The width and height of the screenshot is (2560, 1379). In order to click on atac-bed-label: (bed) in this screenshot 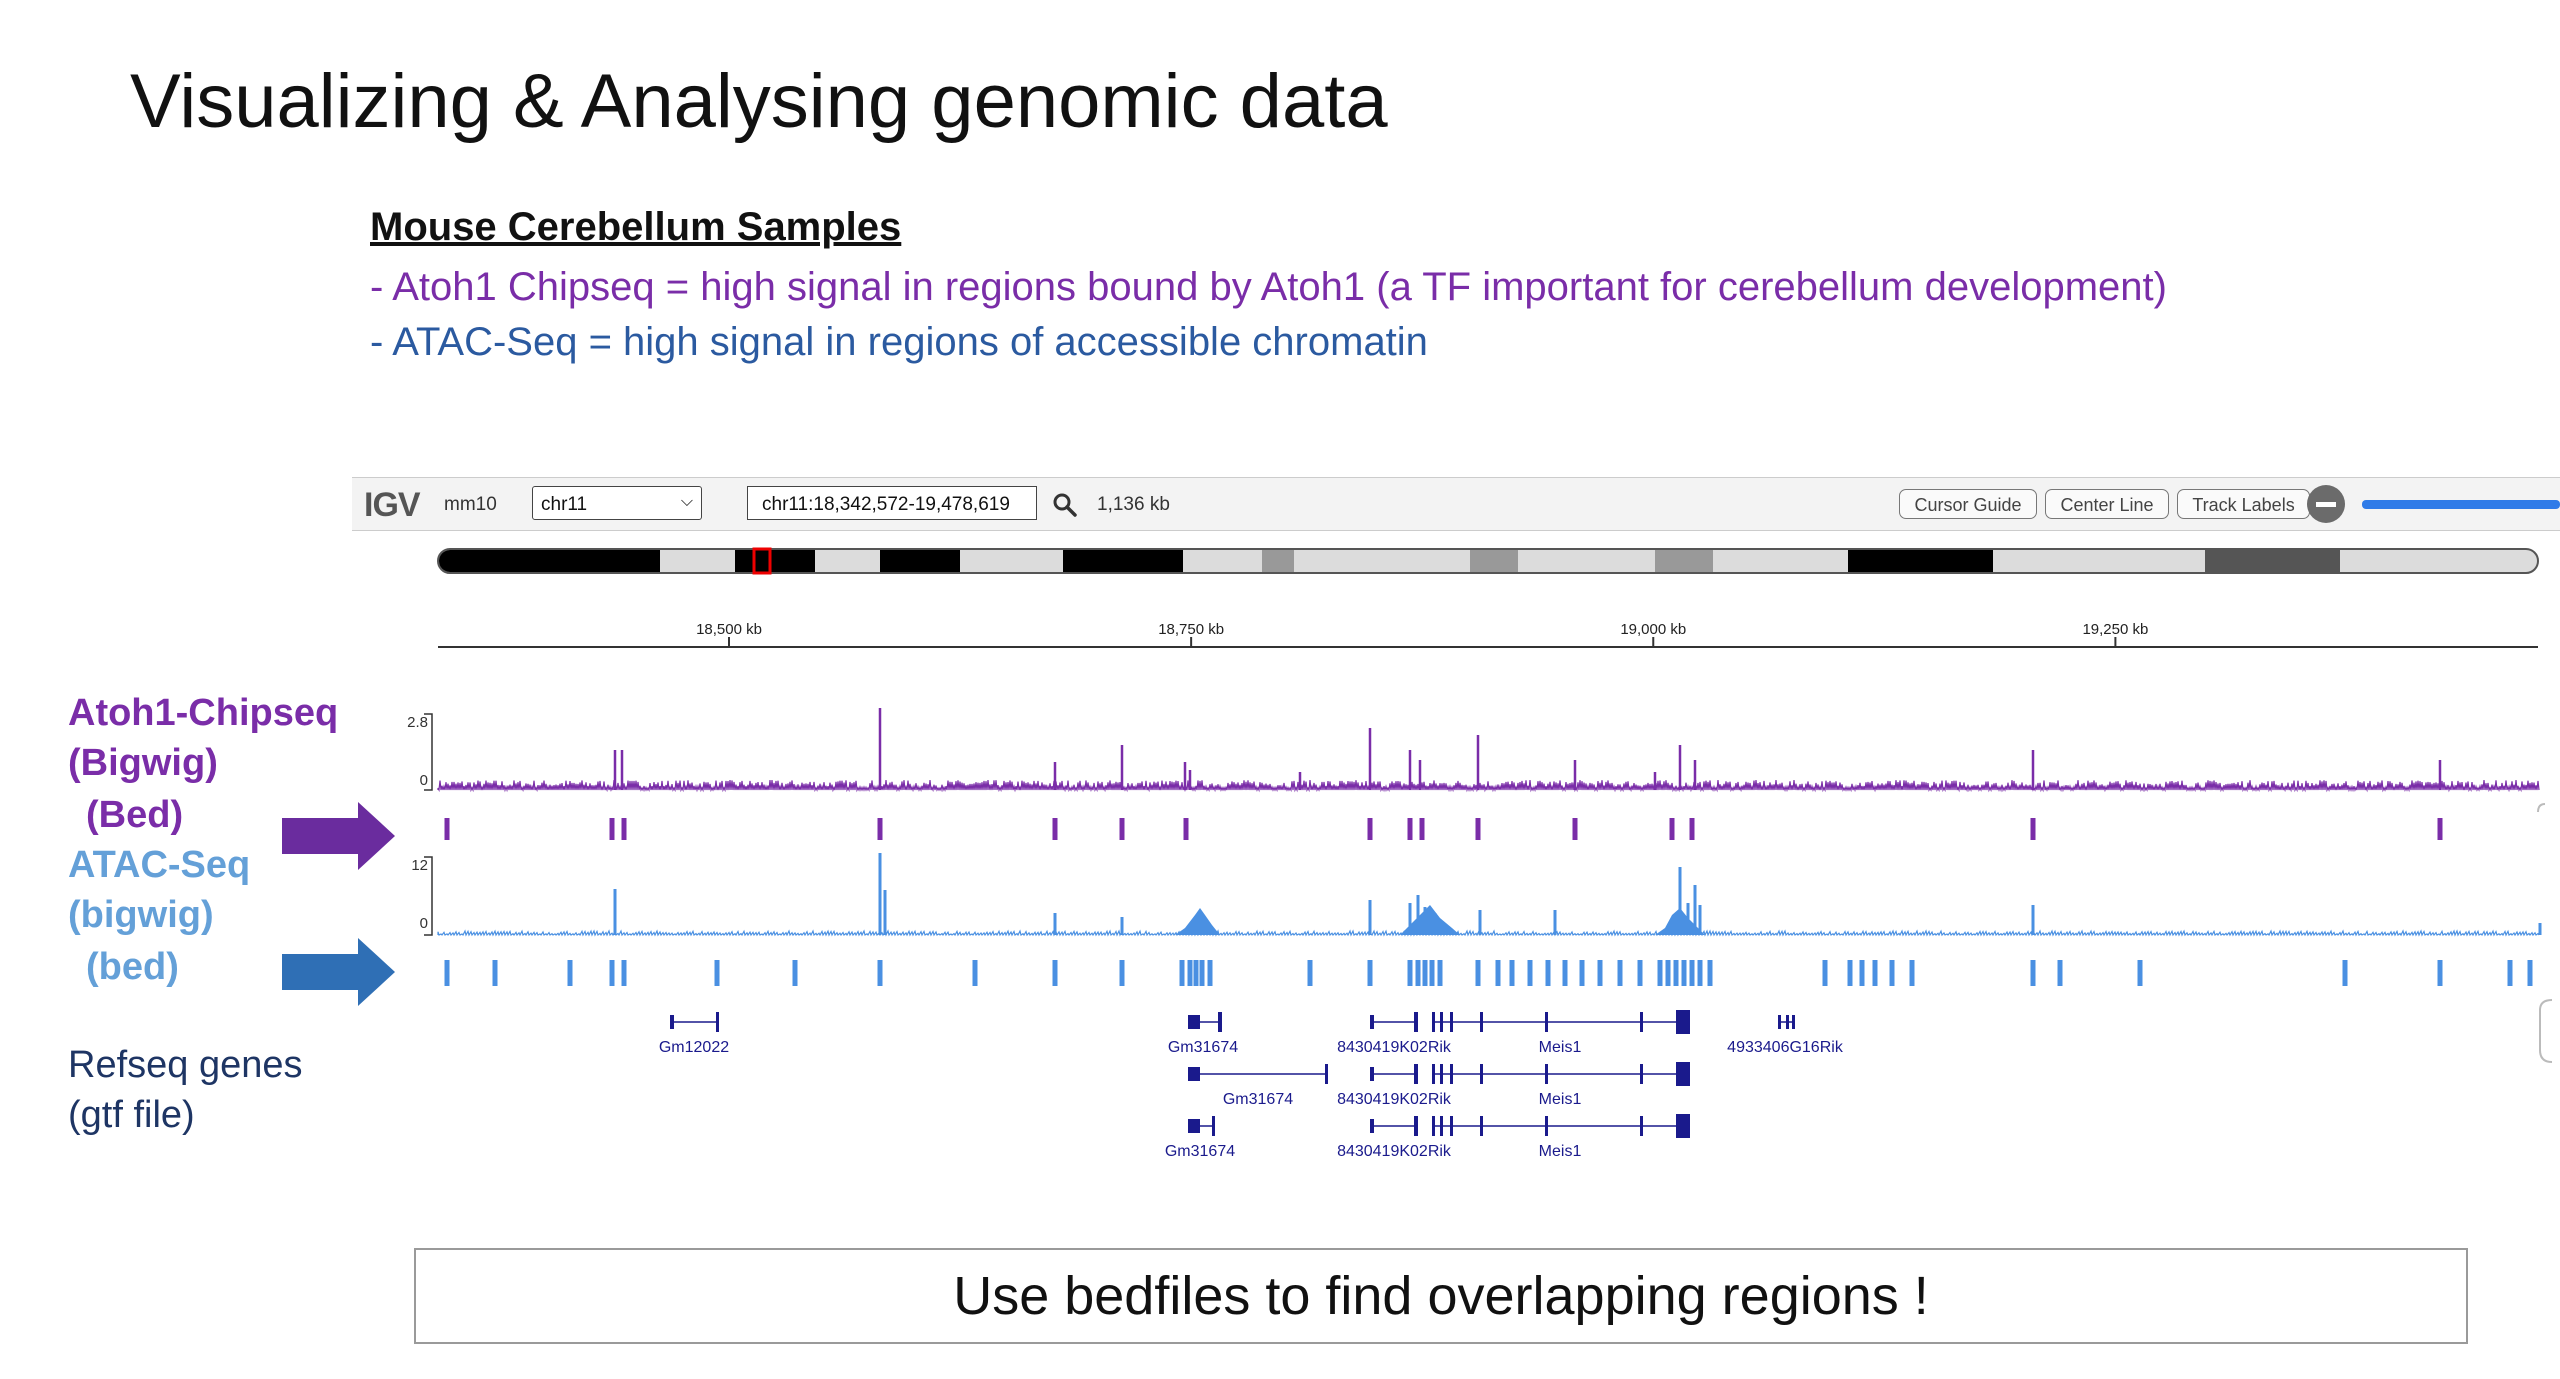, I will do `click(132, 967)`.